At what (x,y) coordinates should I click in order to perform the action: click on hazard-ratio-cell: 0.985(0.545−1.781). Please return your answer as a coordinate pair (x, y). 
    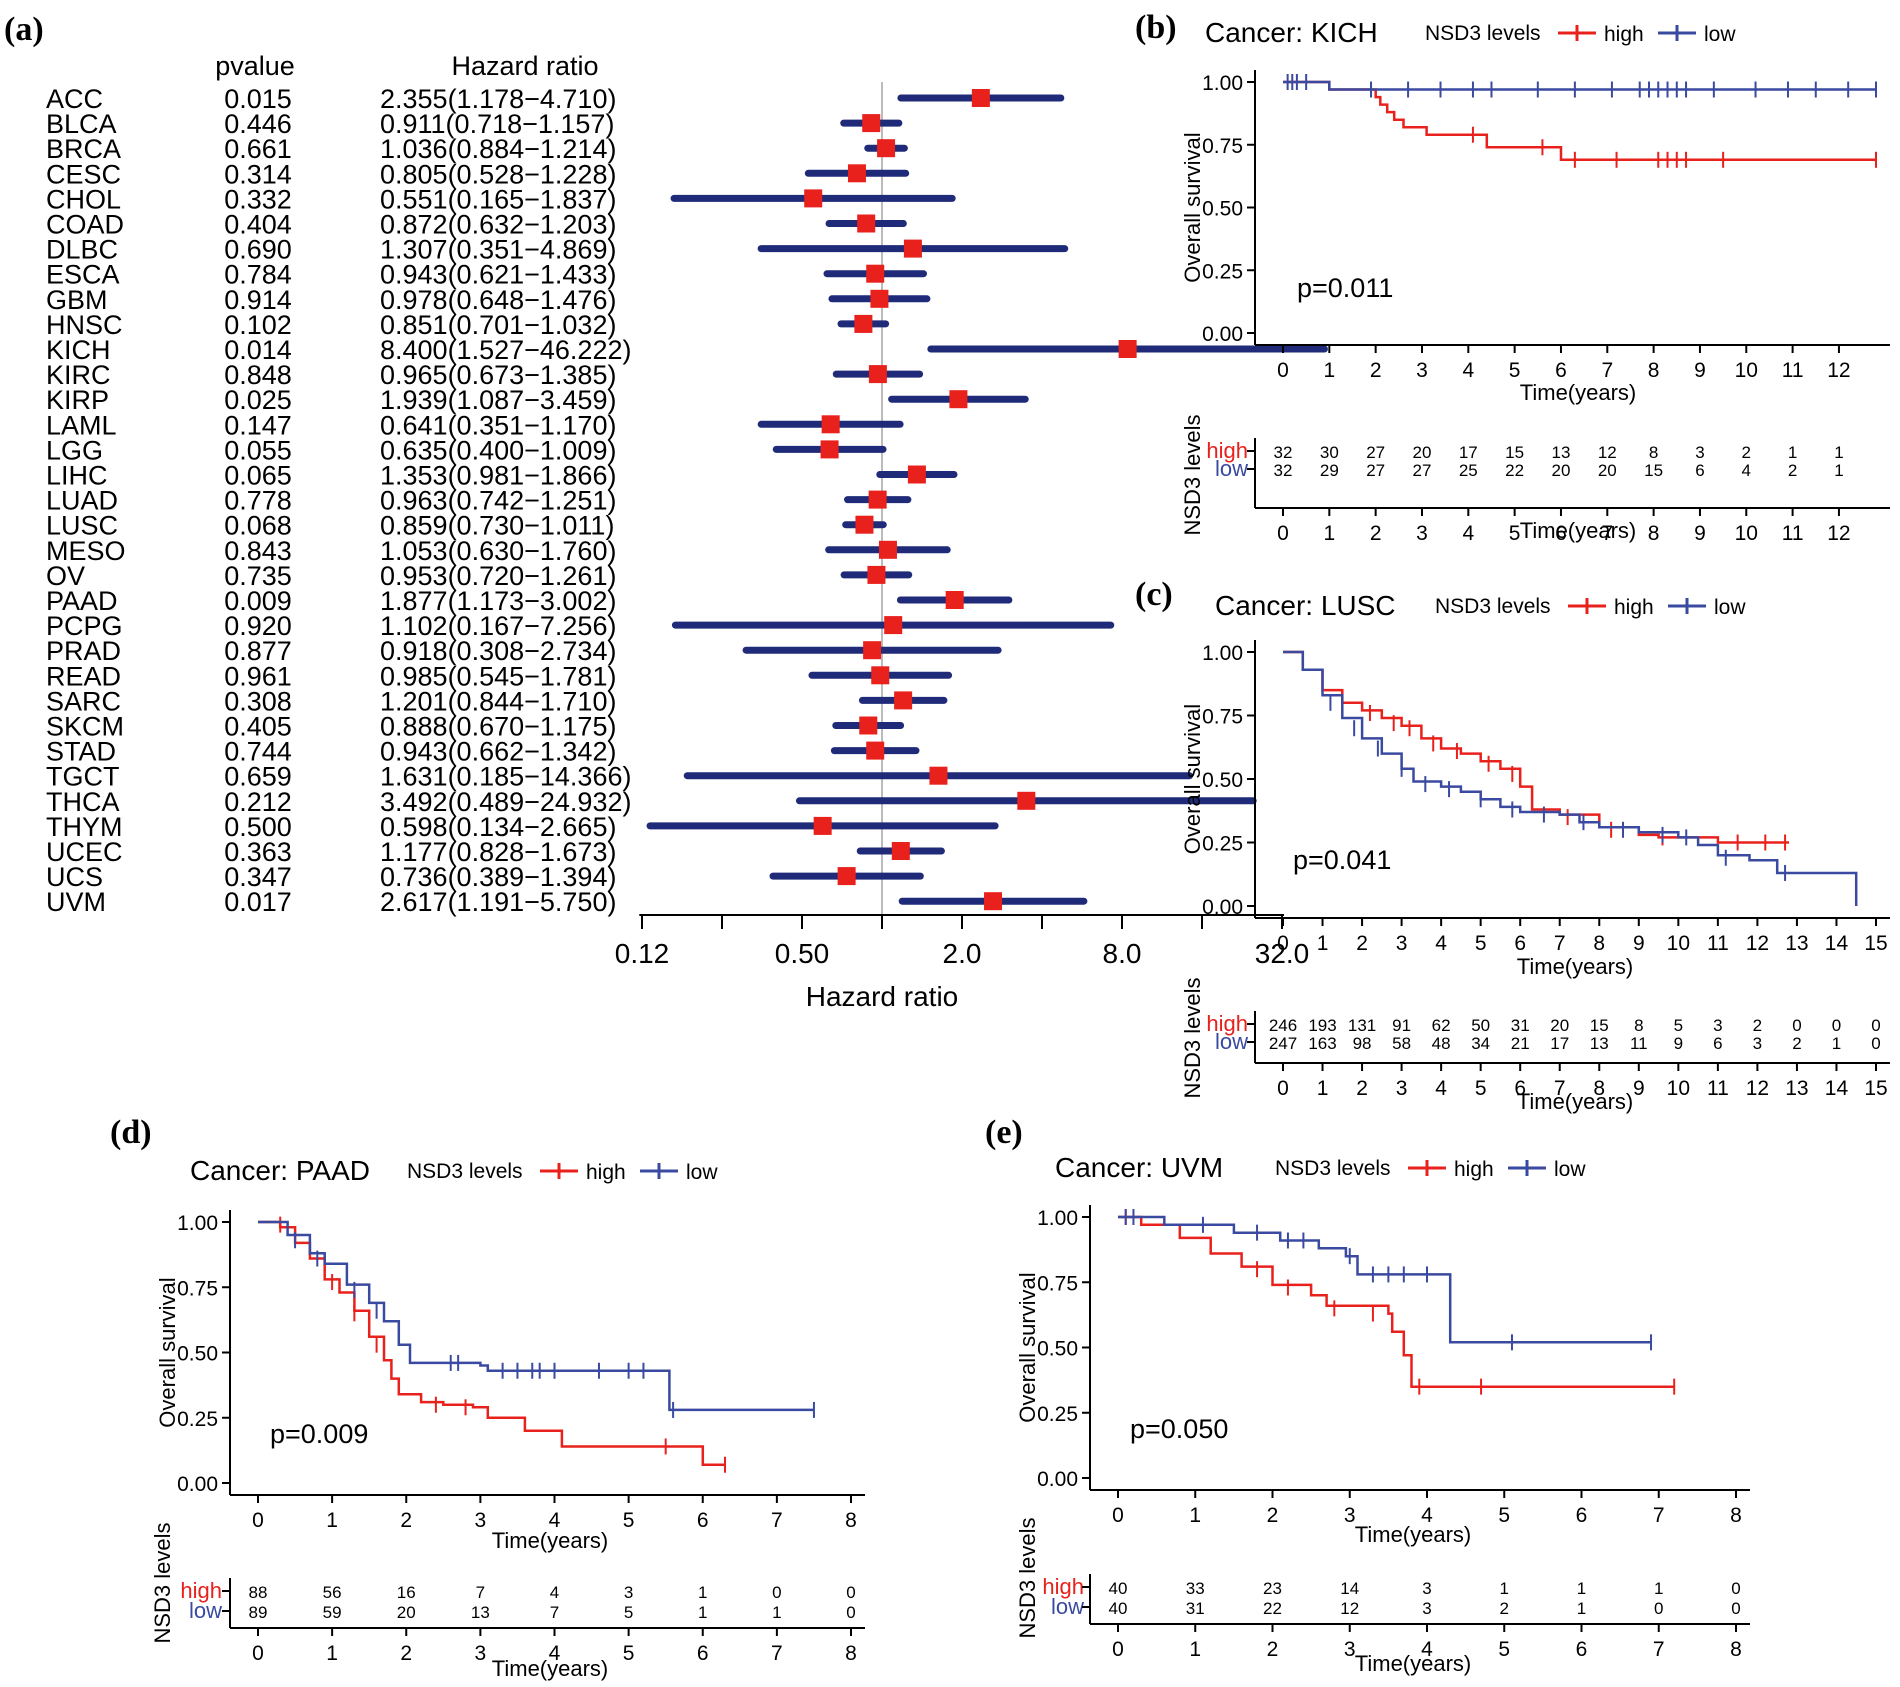
    Looking at the image, I should click on (498, 676).